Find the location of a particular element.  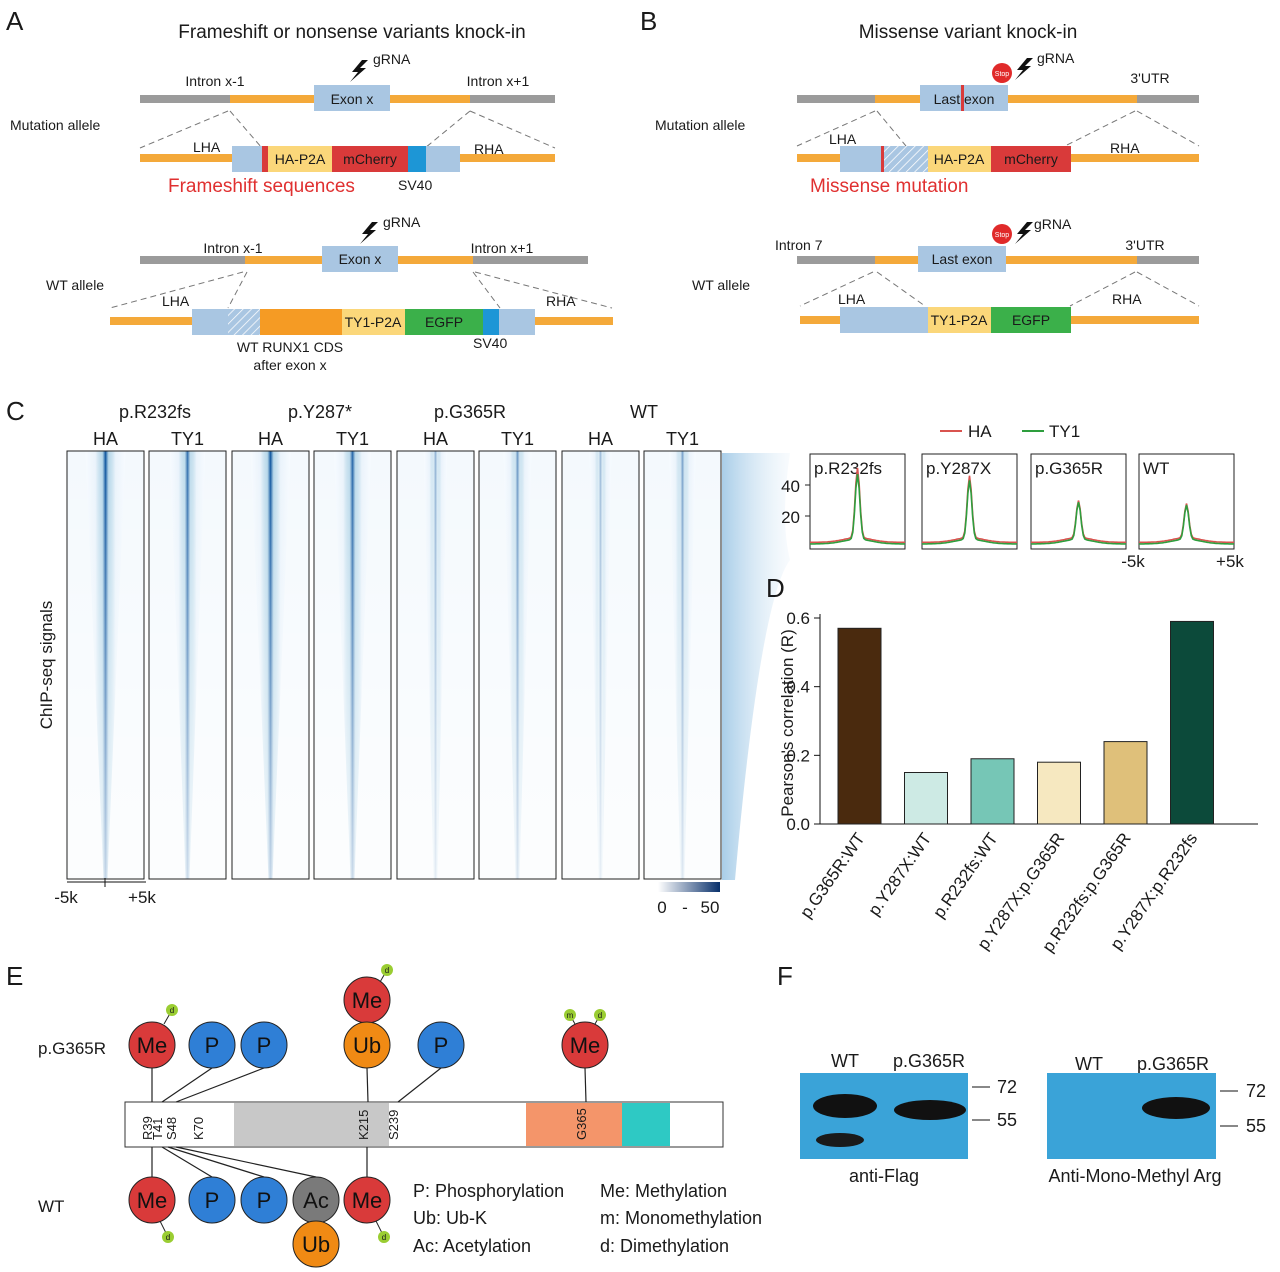

blot1-lane-wt: WT is located at coordinates (845, 1061).